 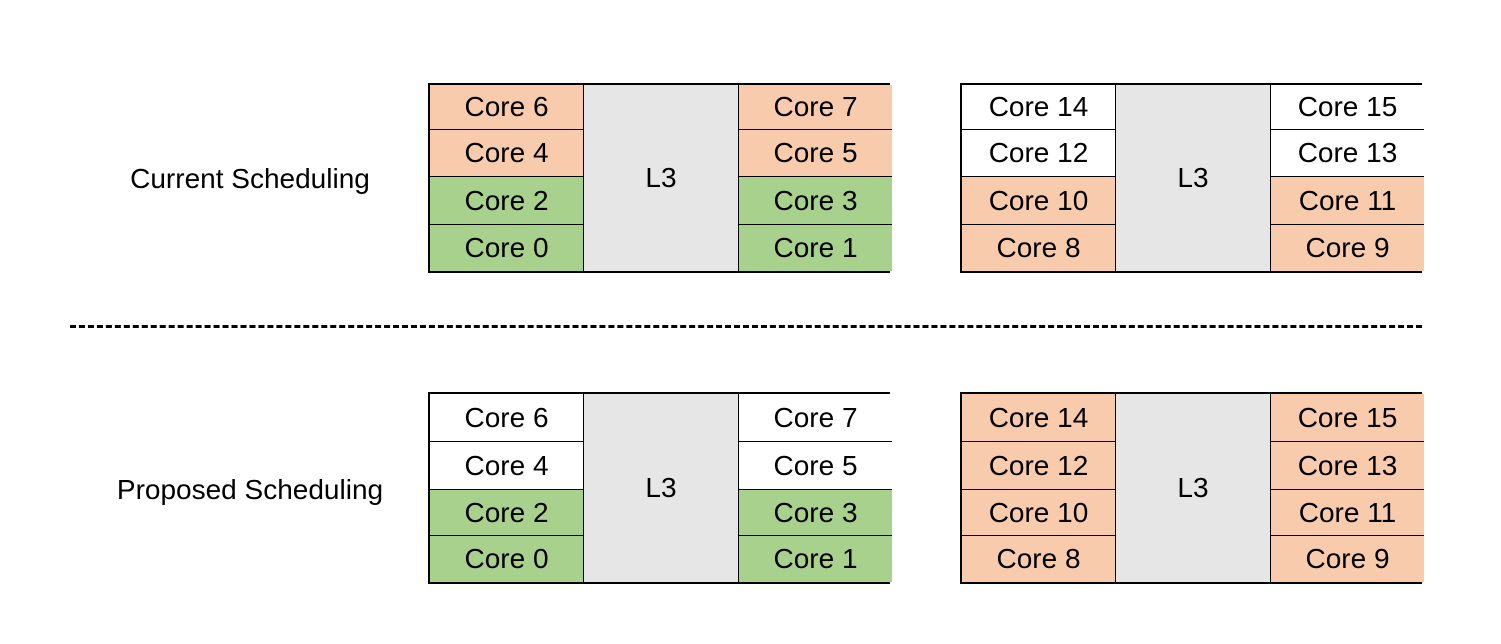 I want to click on dashed-separator, so click(x=746, y=326).